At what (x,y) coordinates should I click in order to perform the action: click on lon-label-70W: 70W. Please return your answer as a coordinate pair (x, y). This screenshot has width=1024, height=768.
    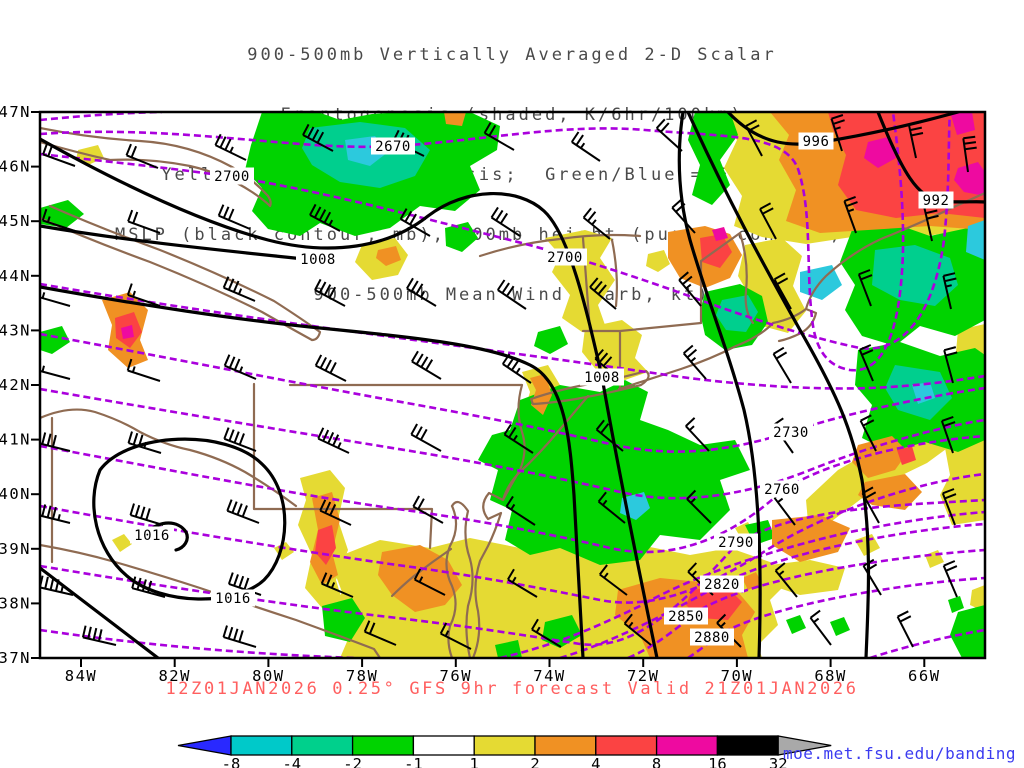
    Looking at the image, I should click on (737, 676).